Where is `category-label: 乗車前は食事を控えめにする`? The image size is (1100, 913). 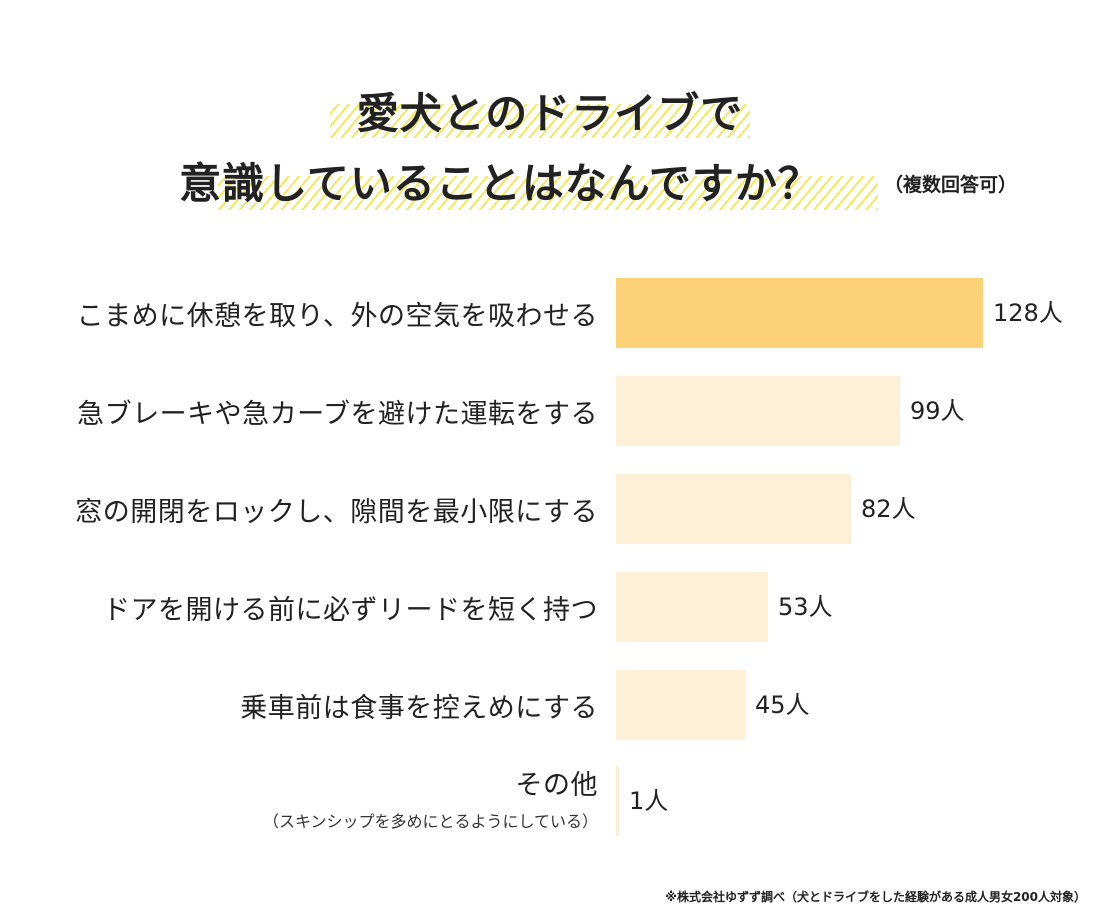
category-label: 乗車前は食事を控えめにする is located at coordinates (419, 705).